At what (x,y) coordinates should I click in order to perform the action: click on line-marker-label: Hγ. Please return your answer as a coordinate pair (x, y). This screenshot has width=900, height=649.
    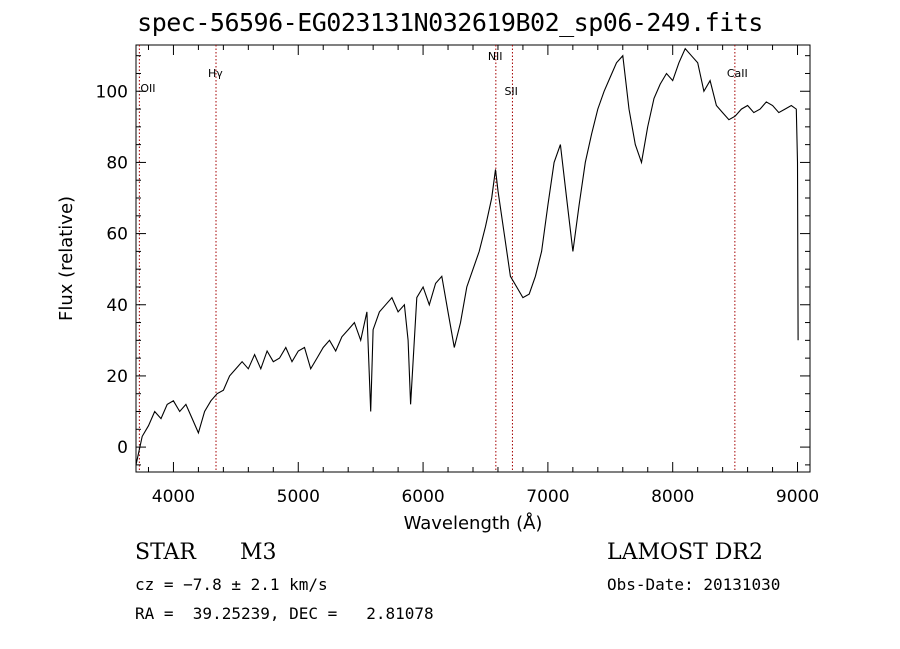
    Looking at the image, I should click on (215, 73).